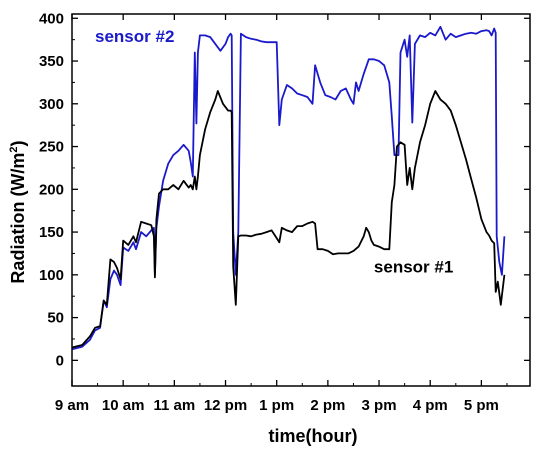  Describe the element at coordinates (72, 405) in the screenshot. I see `x-tick-label: 9 am` at that location.